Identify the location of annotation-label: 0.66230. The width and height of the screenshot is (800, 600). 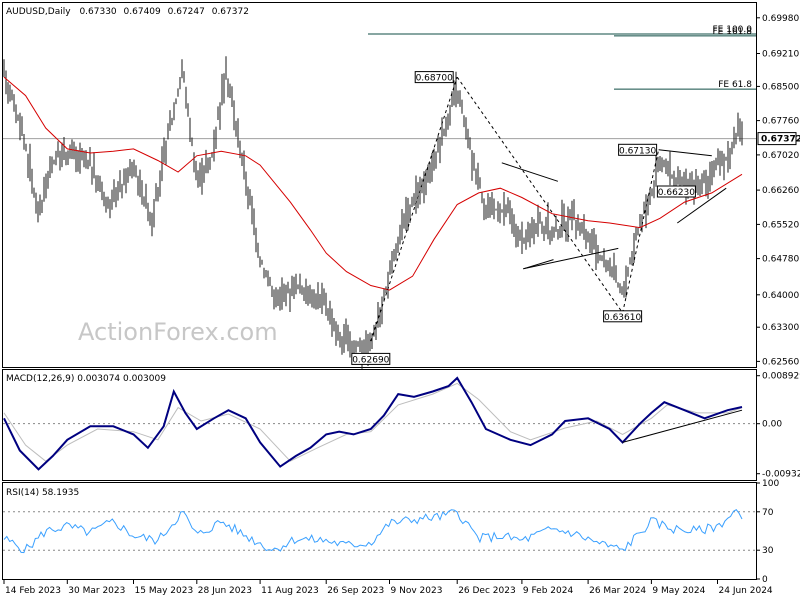
(676, 193).